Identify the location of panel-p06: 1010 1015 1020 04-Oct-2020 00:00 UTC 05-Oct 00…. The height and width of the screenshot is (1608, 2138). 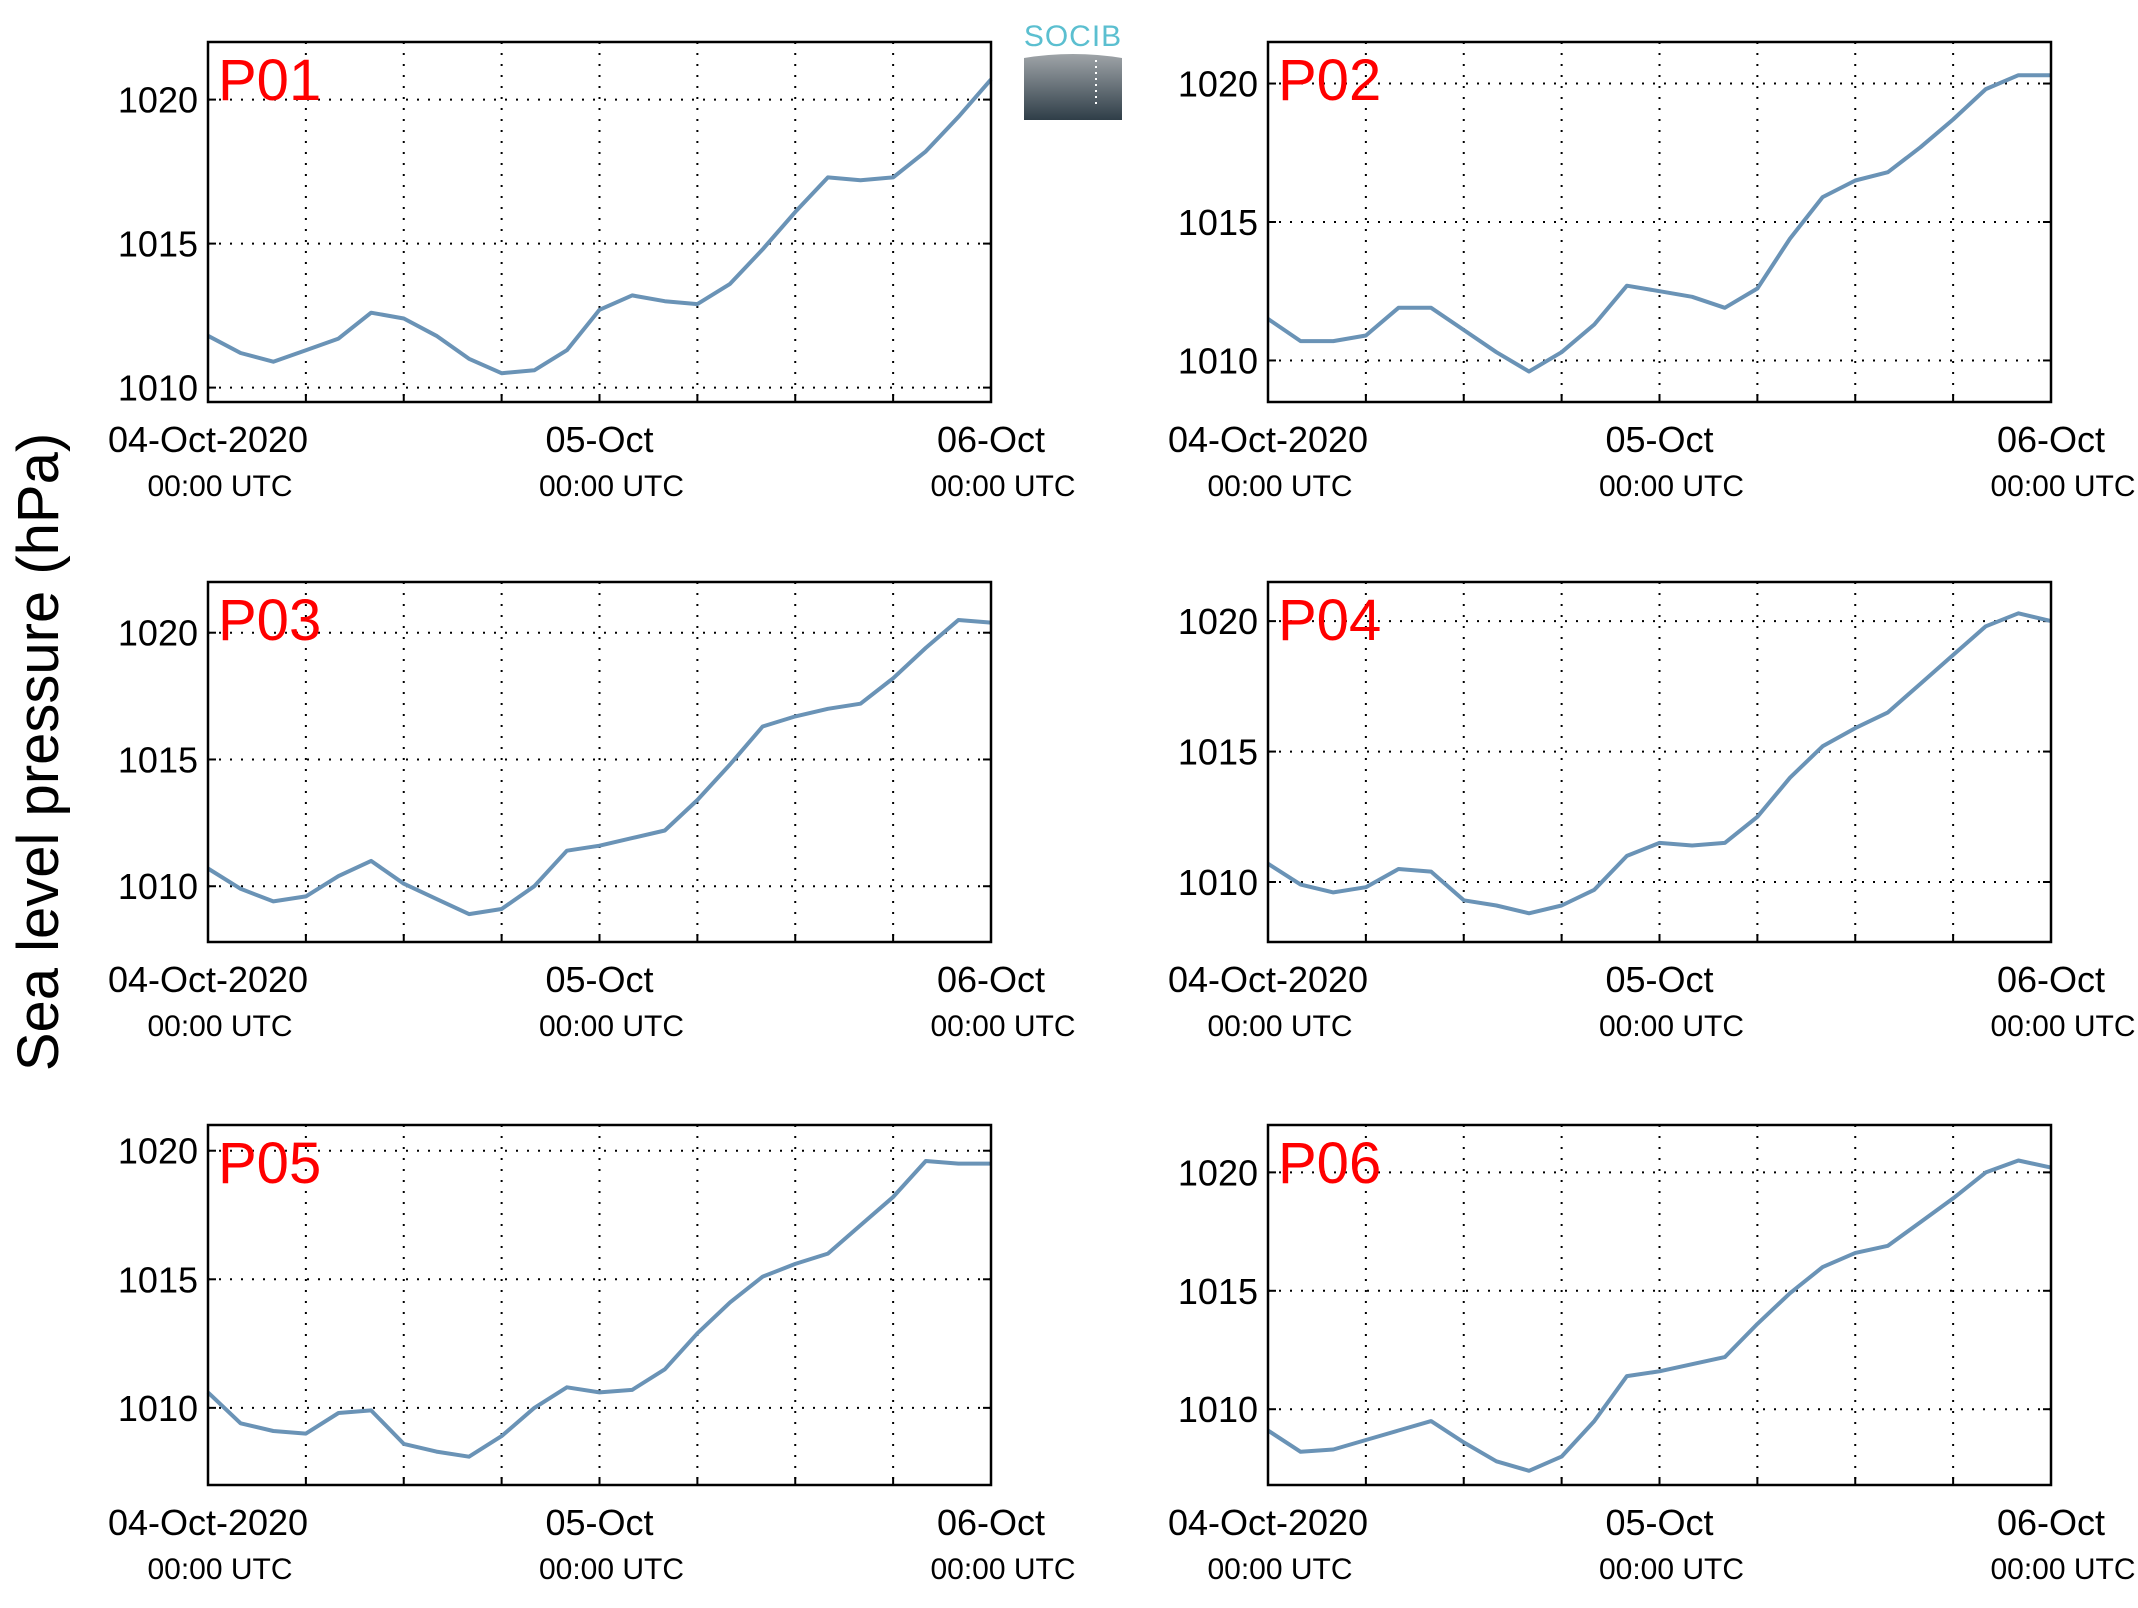
(1652, 1354).